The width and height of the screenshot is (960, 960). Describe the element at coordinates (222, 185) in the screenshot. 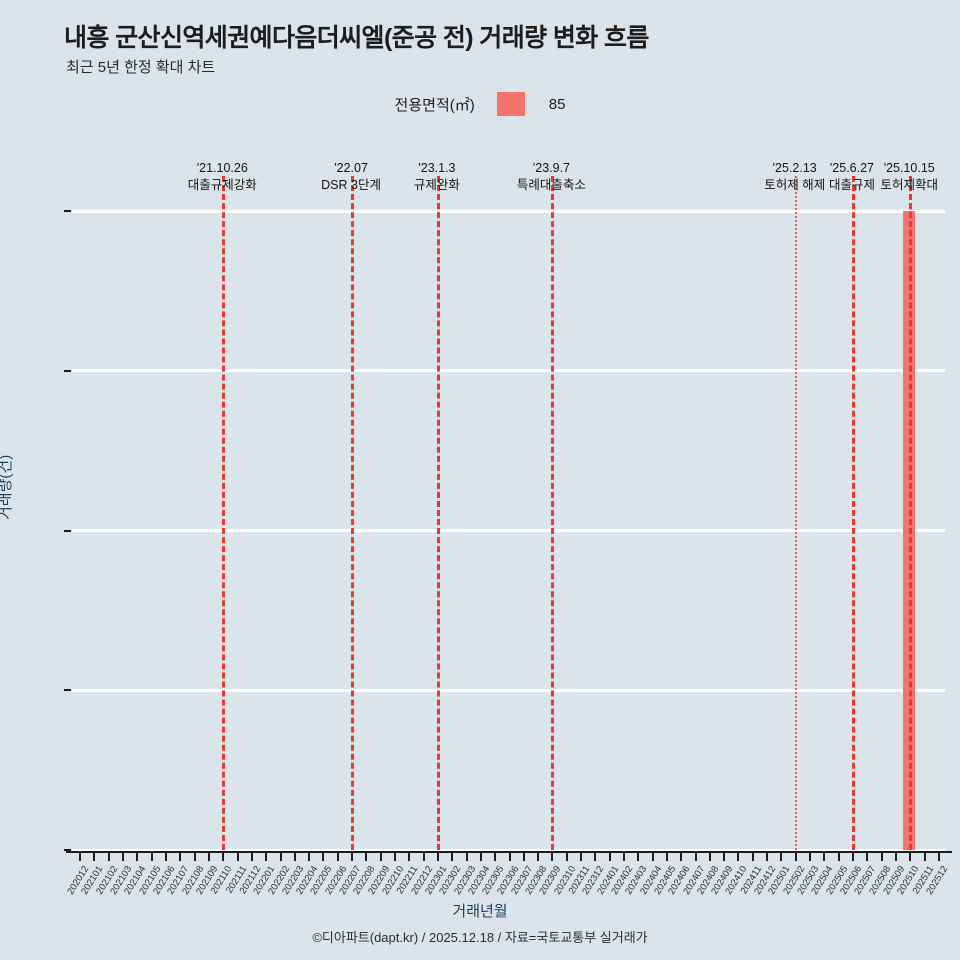

I see `event-text: 대출규제강화` at that location.